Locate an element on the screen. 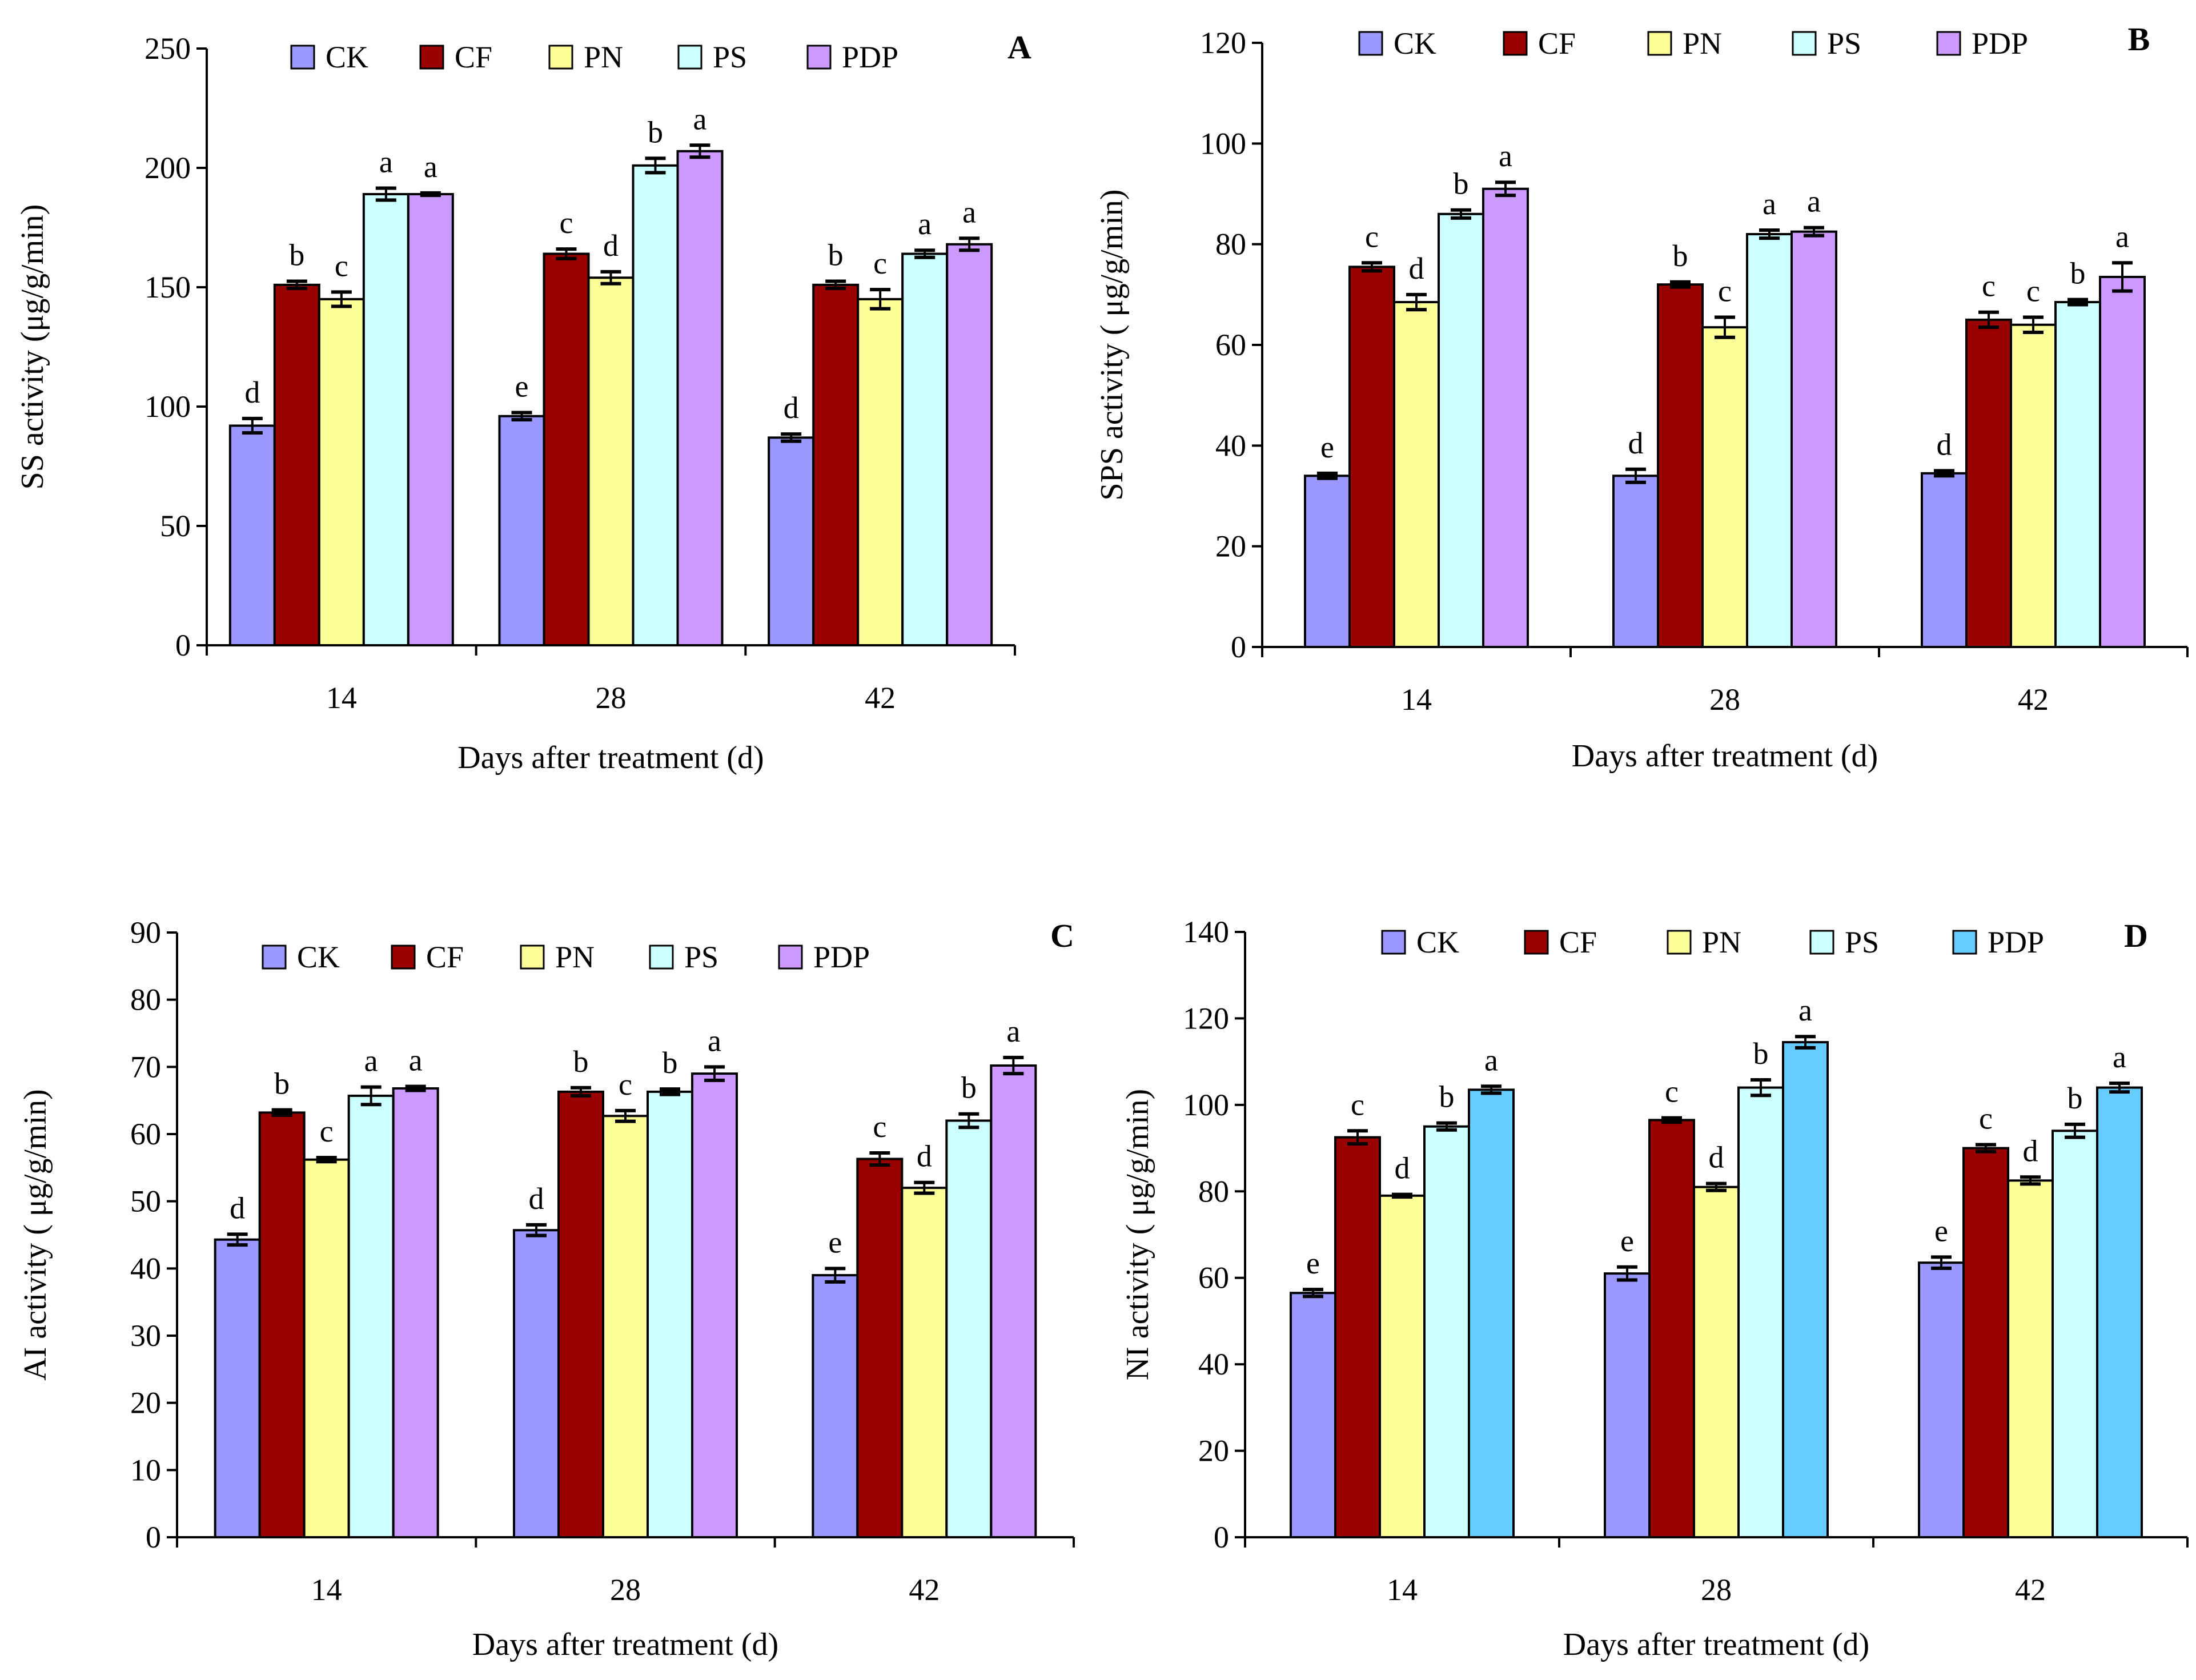 The image size is (2196, 1680). y-tick-label: 40 is located at coordinates (1213, 1364).